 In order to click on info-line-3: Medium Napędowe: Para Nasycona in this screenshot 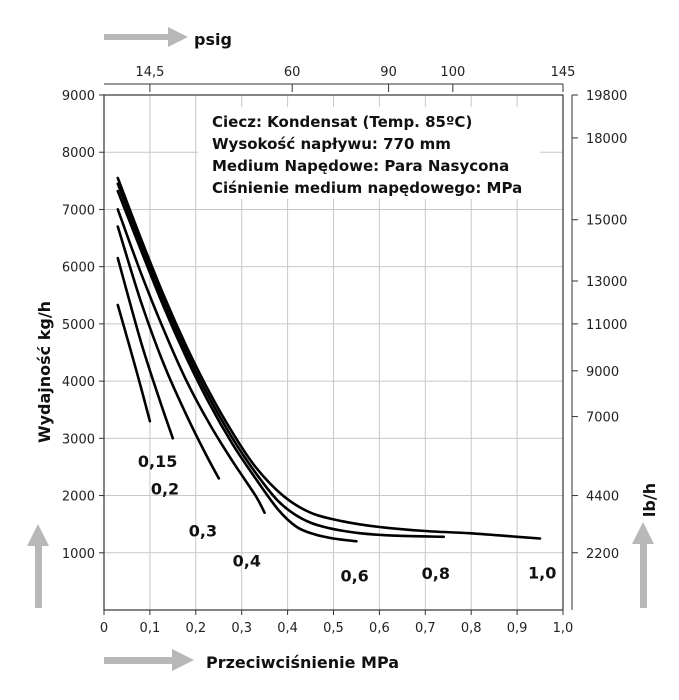, I will do `click(360, 166)`.